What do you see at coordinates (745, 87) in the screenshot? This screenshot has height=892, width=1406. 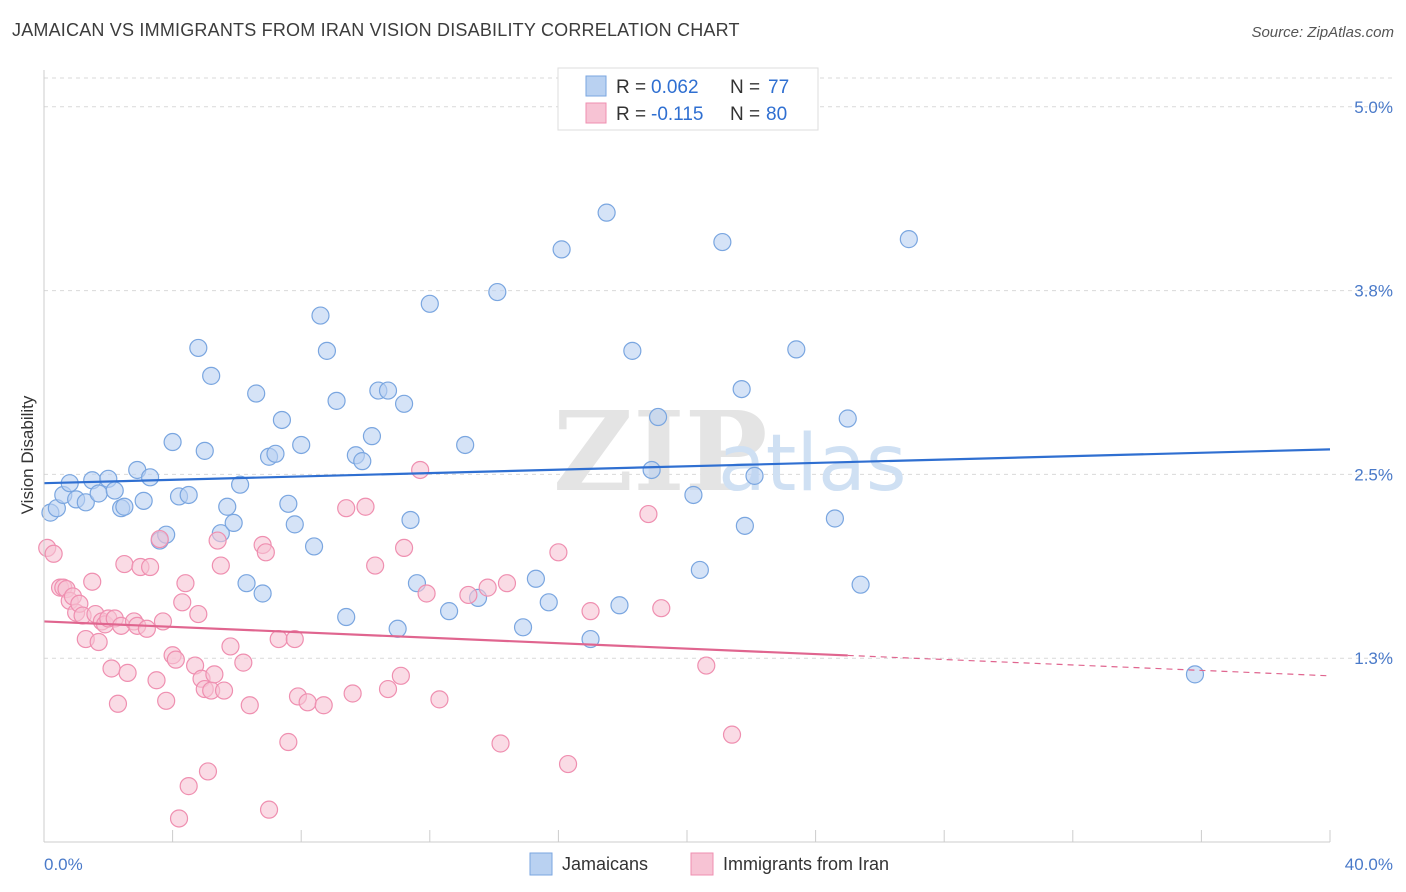 I see `legend-n-label-blue: N =` at bounding box center [745, 87].